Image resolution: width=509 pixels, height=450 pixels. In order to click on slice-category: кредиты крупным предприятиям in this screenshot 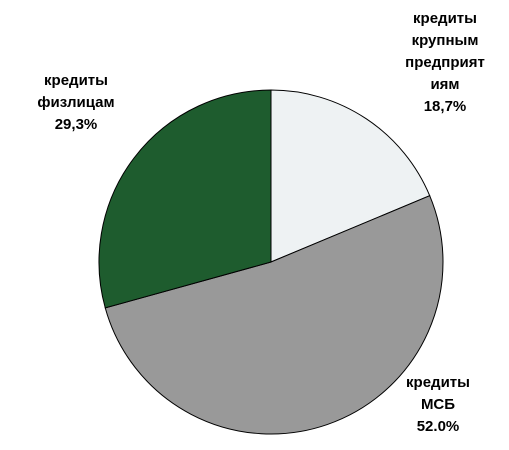, I will do `click(445, 51)`.